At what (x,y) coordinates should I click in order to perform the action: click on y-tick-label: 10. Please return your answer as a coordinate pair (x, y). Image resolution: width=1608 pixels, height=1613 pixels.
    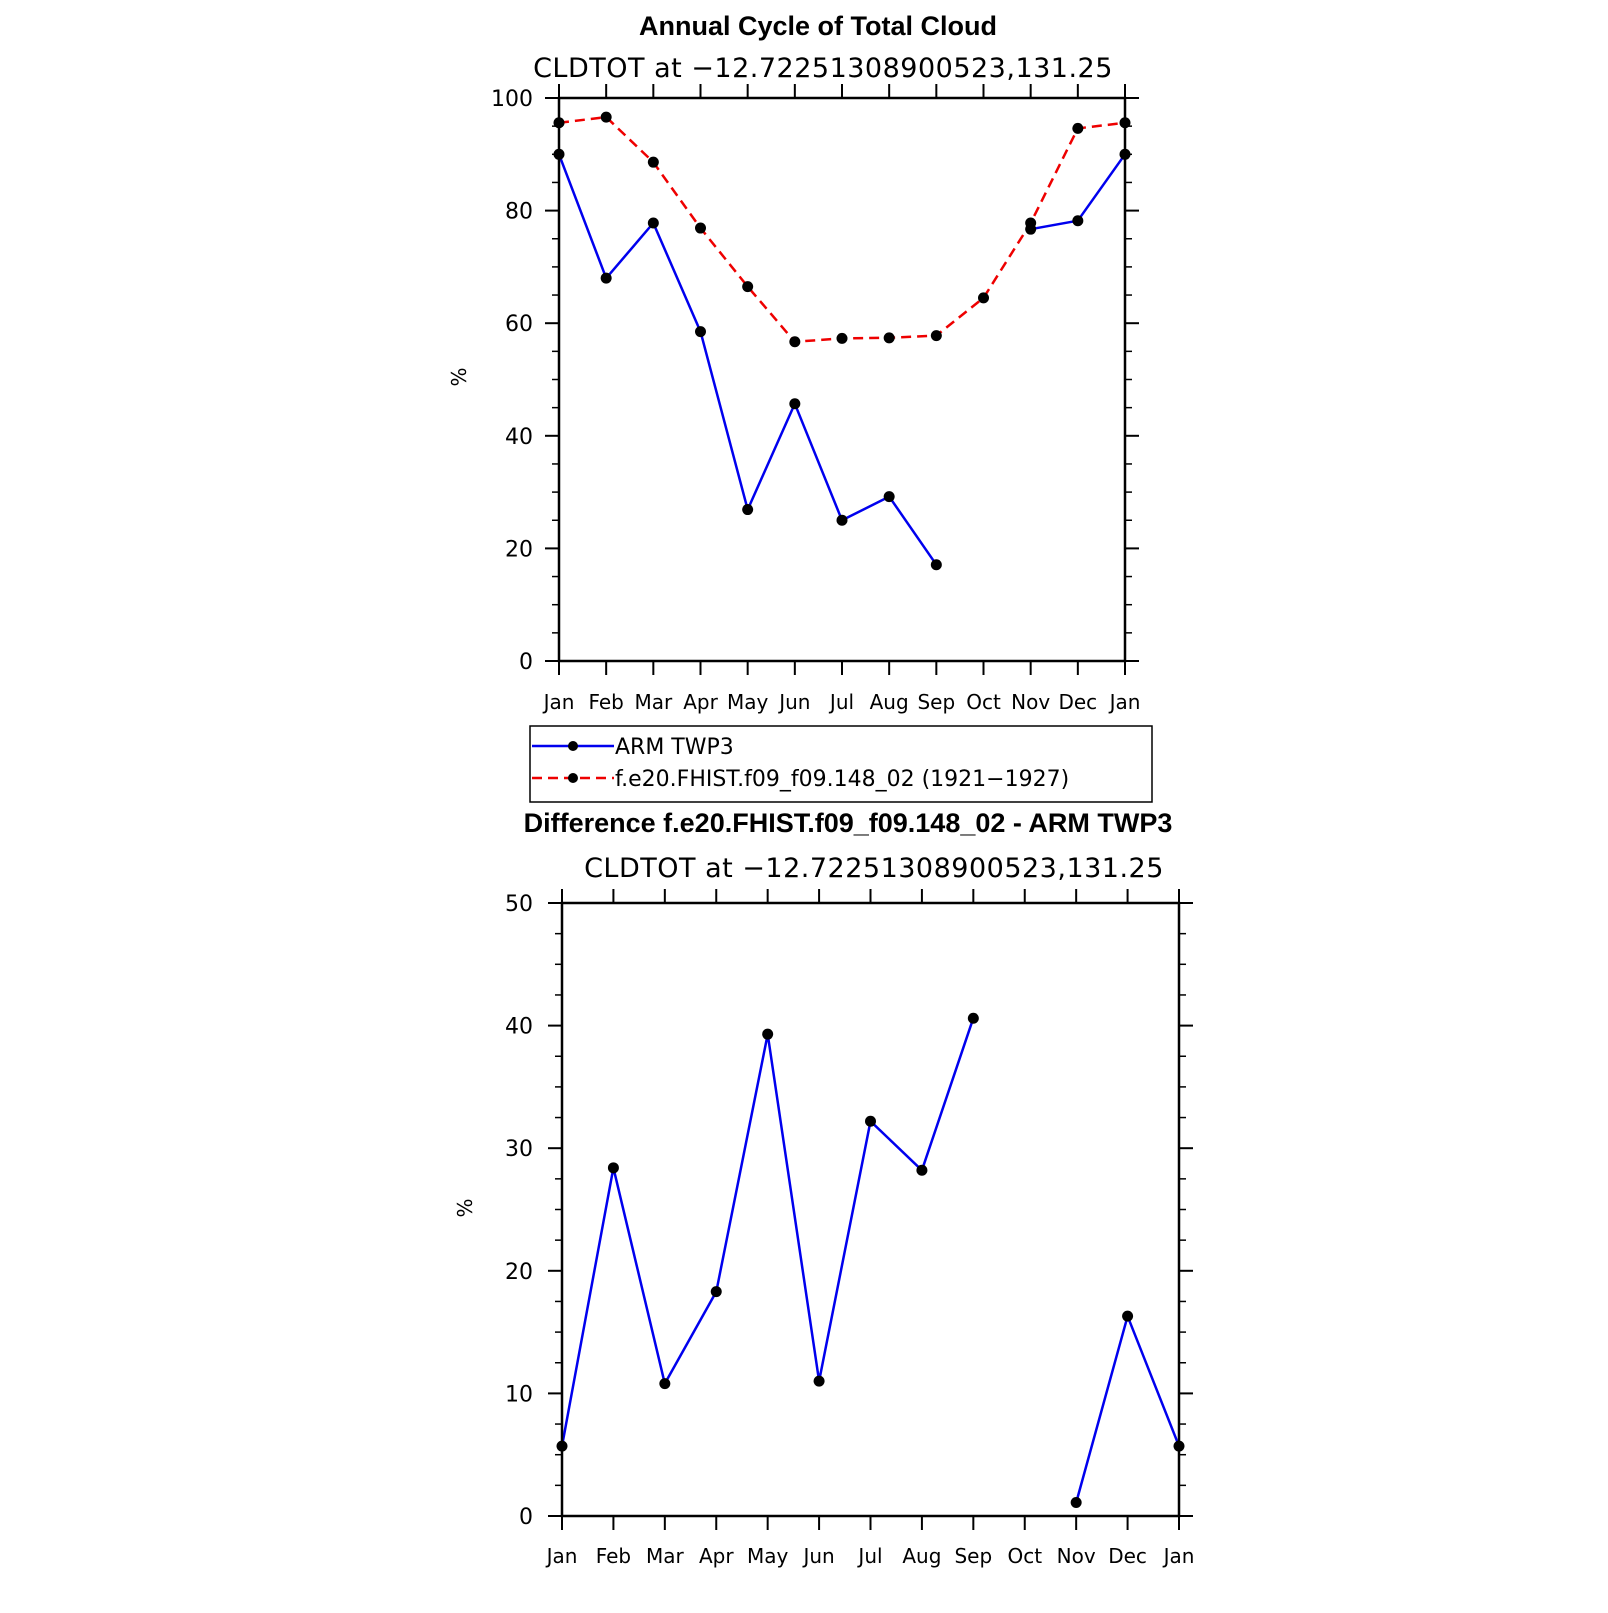
    Looking at the image, I should click on (519, 1394).